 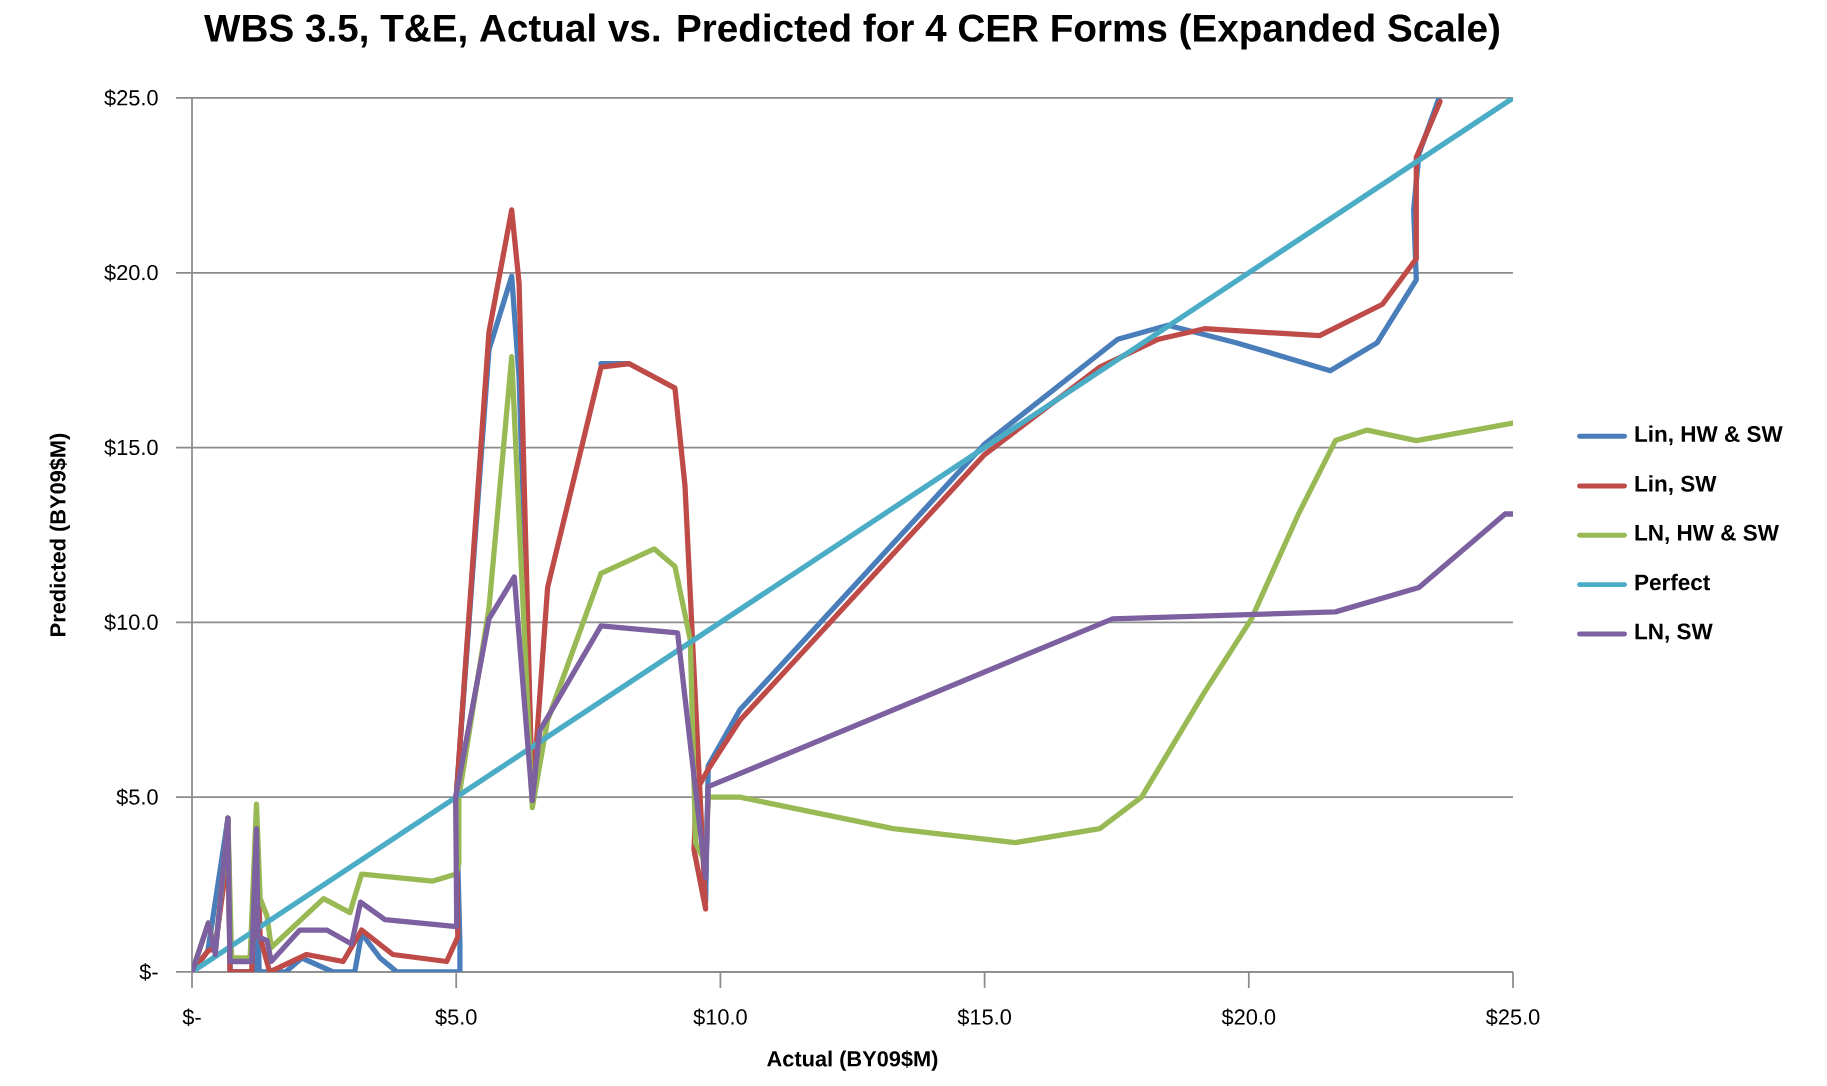 What do you see at coordinates (59, 534) in the screenshot?
I see `y-axis-title: Predicted (BY09$M)` at bounding box center [59, 534].